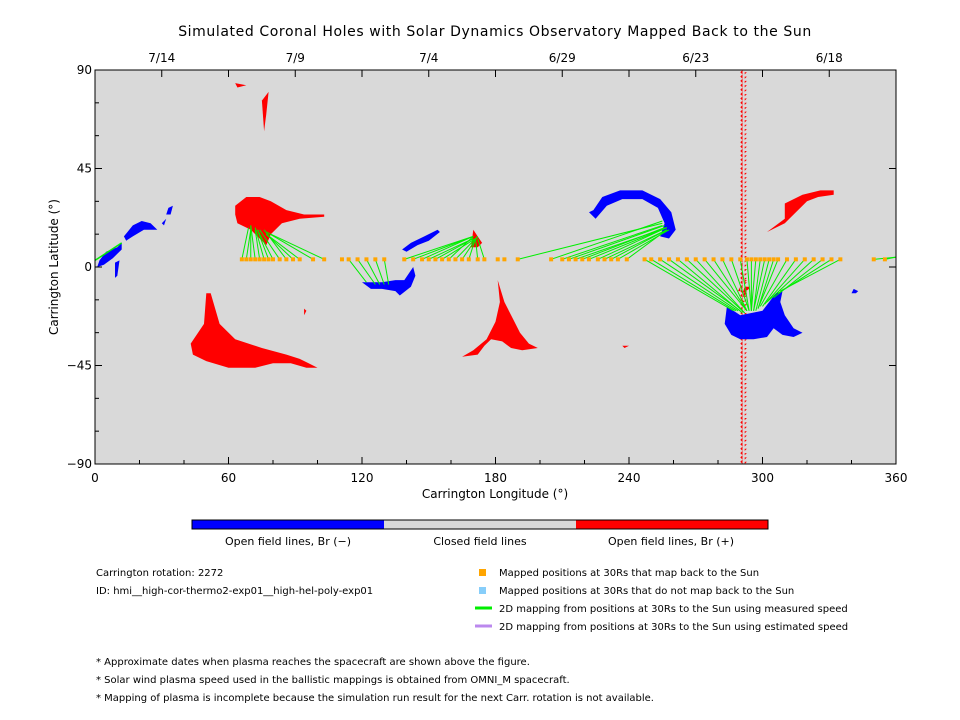 The image size is (960, 720). I want to click on x-tick-label: 180, so click(495, 478).